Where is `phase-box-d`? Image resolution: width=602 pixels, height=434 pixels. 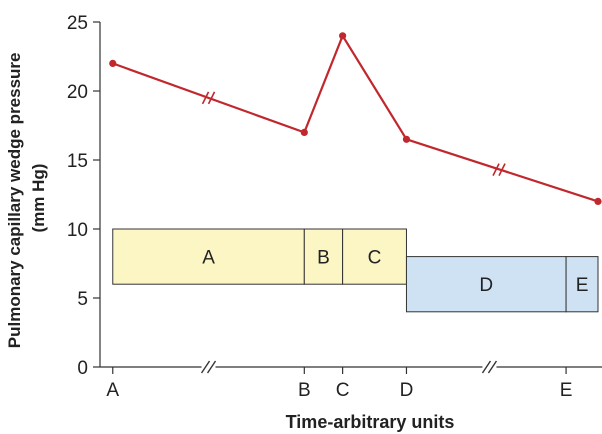
phase-box-d is located at coordinates (486, 284).